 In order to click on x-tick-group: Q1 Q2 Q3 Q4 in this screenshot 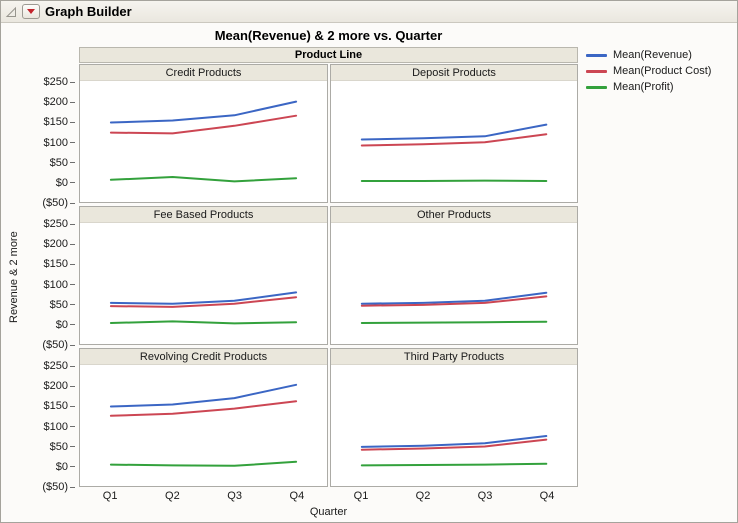, I will do `click(454, 497)`.